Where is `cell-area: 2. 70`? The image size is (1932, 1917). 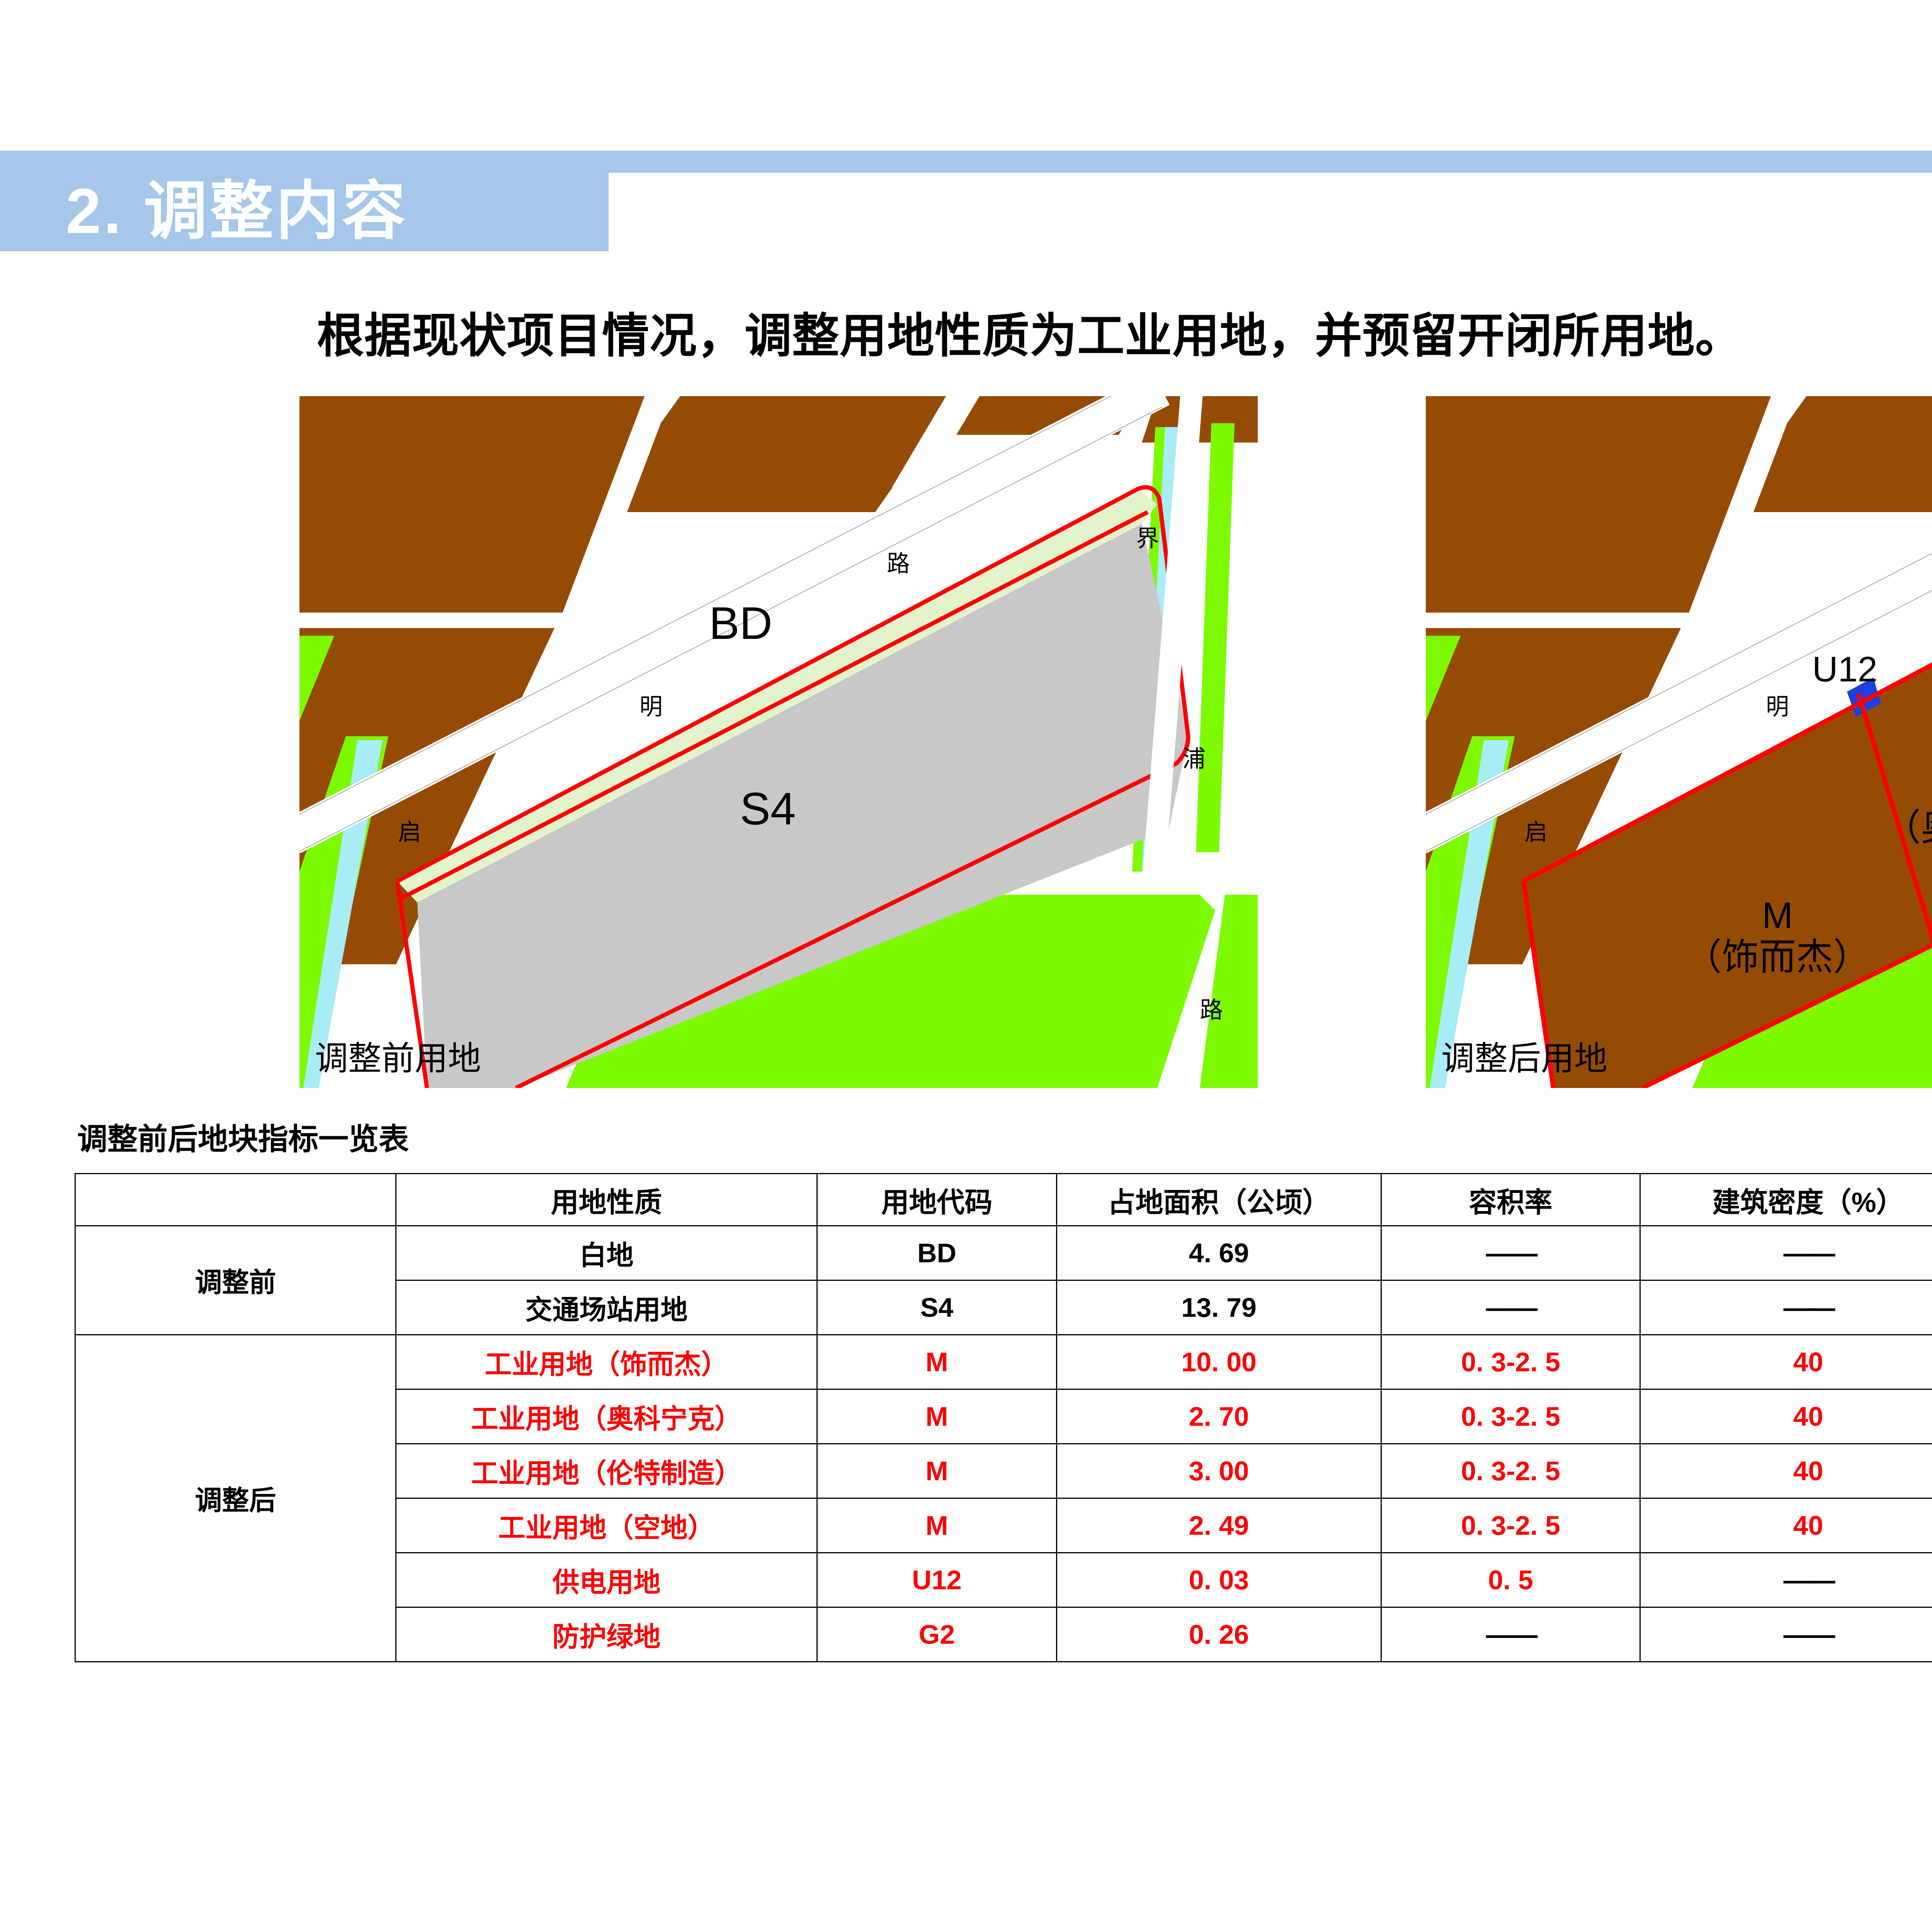 cell-area: 2. 70 is located at coordinates (1219, 1416).